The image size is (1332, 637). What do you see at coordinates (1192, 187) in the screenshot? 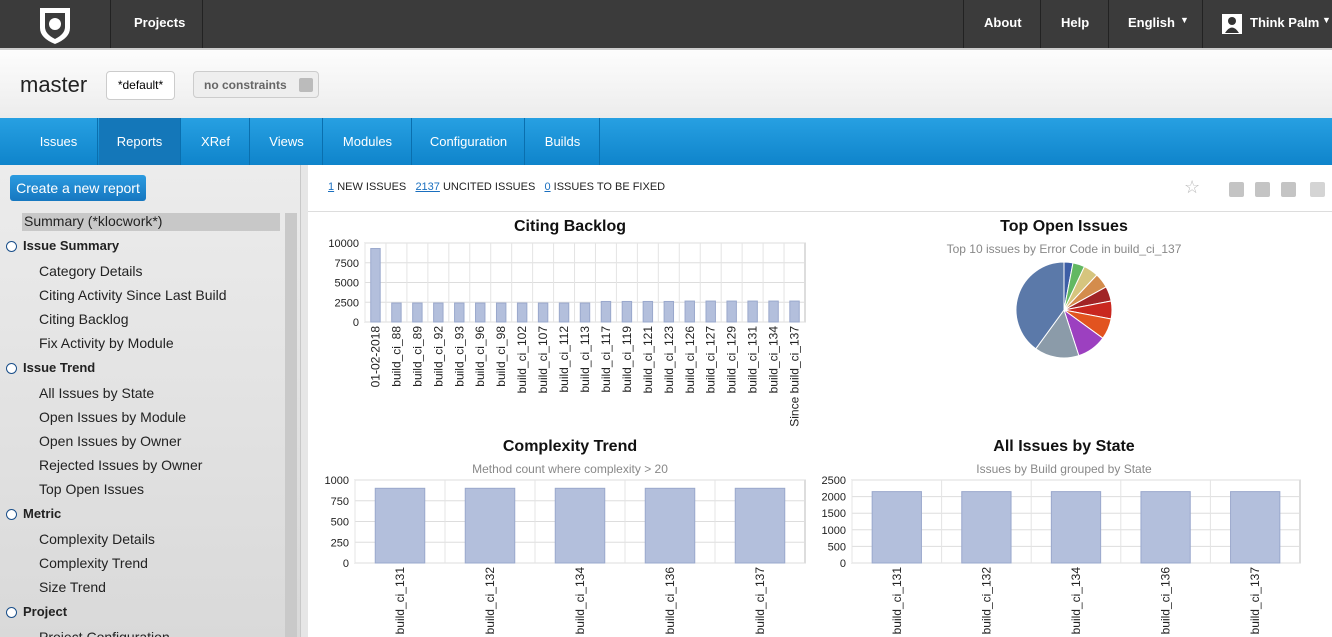
I see `star-icon: ☆` at bounding box center [1192, 187].